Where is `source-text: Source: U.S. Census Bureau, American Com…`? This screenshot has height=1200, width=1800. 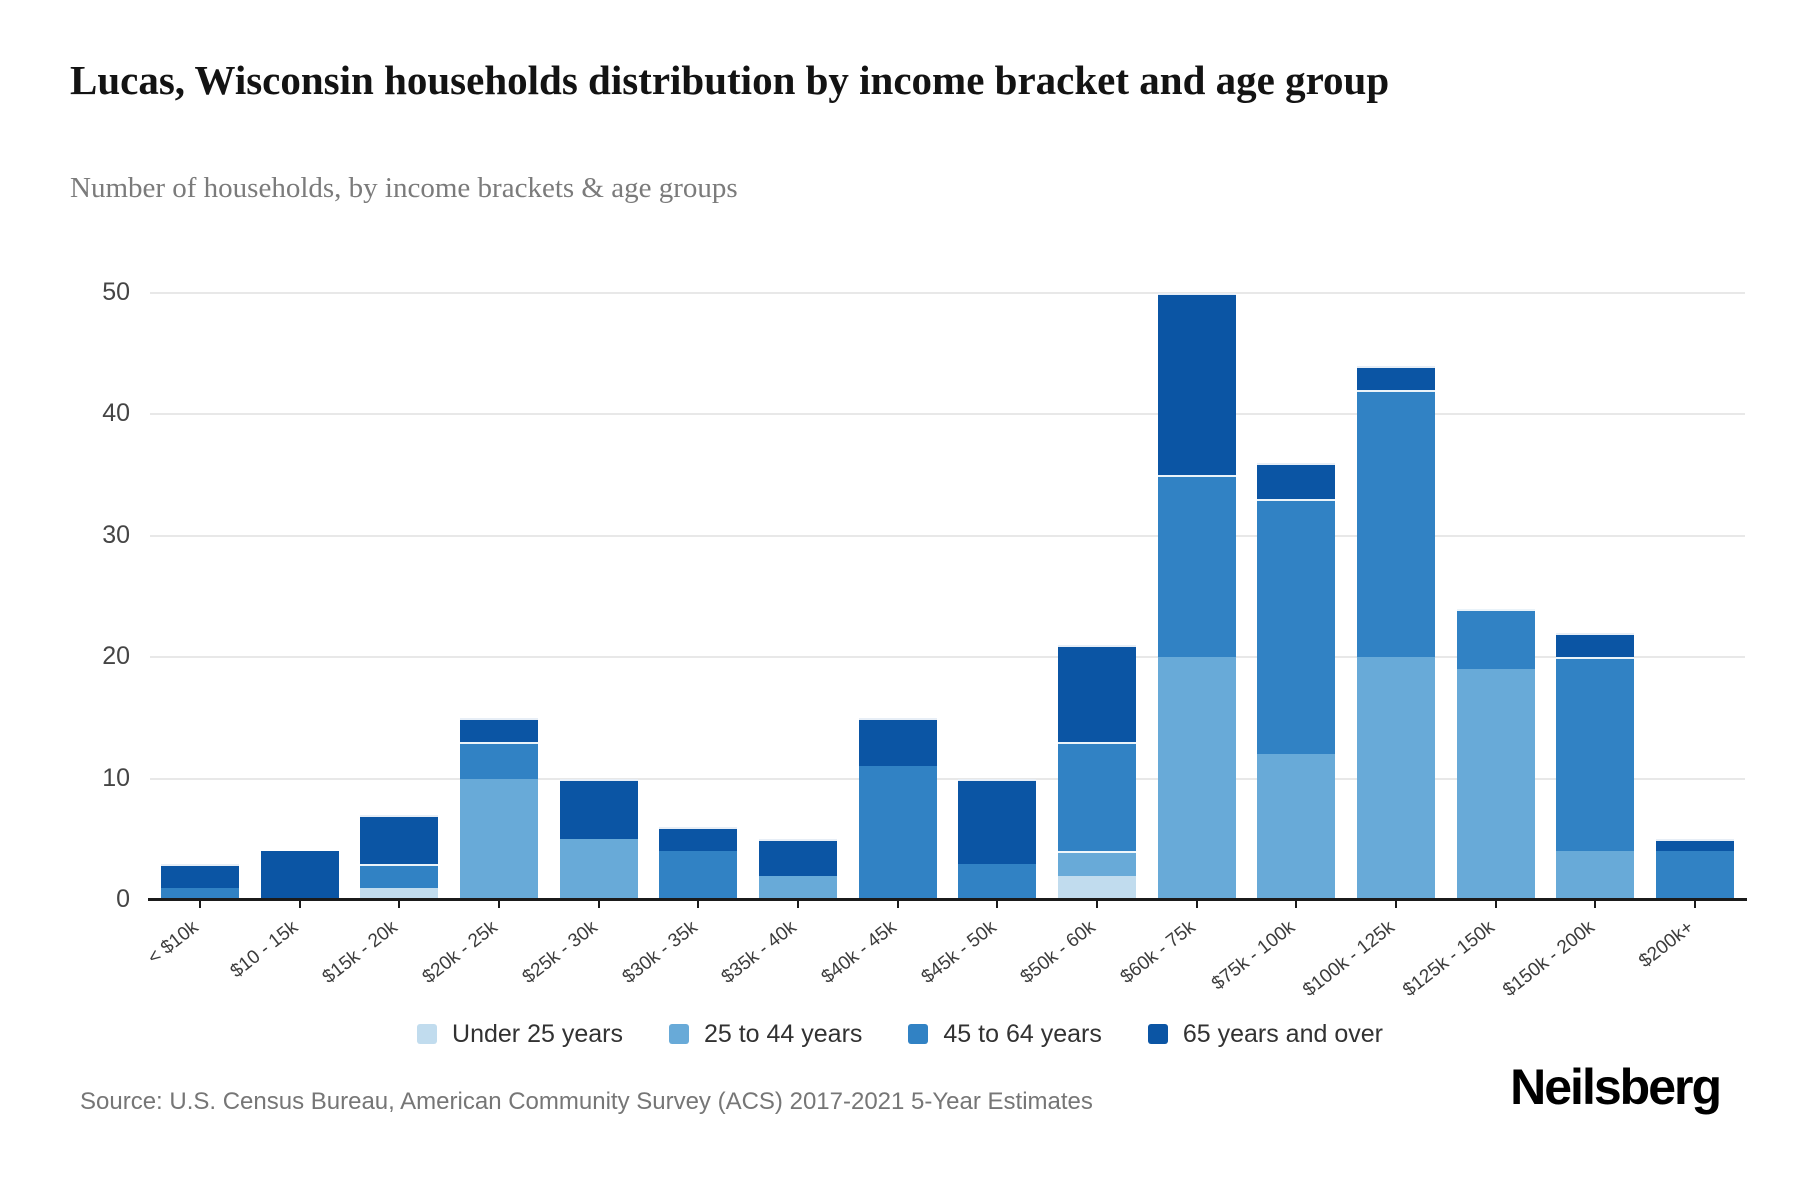
source-text: Source: U.S. Census Bureau, American Com… is located at coordinates (586, 1101).